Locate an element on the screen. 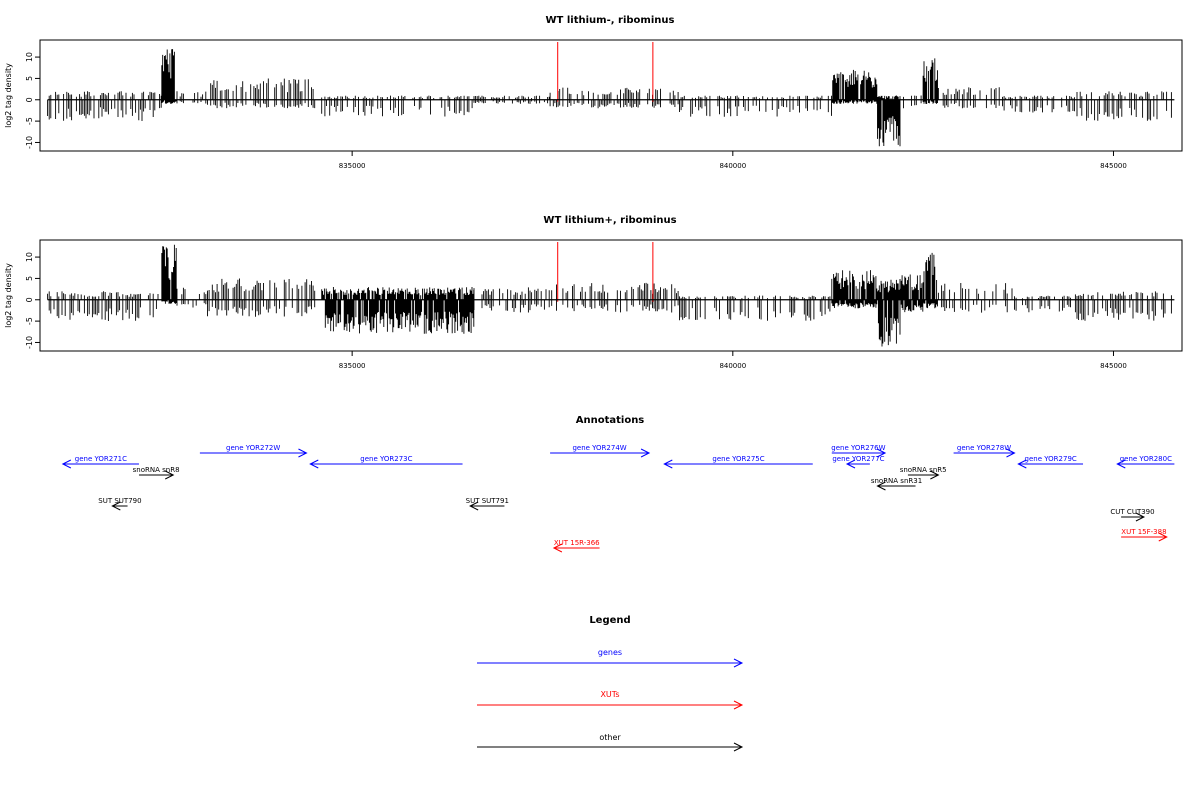 The height and width of the screenshot is (800, 1200). annotation-feature: gene YOR280C is located at coordinates (1145, 462).